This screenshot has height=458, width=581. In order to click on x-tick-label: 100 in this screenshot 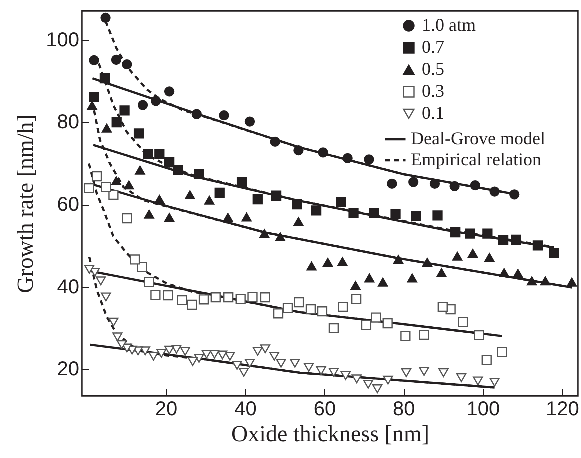, I will do `click(483, 409)`.